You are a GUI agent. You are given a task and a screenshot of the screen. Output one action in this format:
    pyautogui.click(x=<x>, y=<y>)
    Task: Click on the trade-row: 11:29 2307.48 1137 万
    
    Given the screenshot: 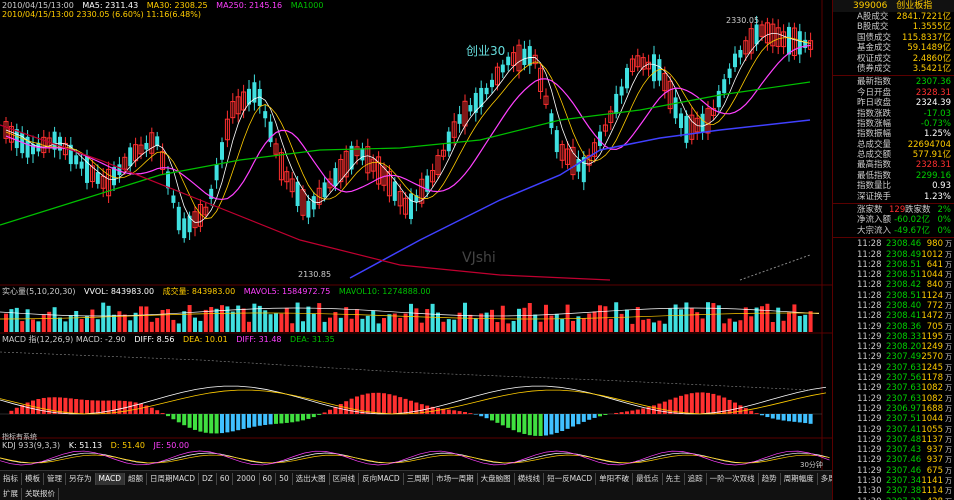 What is the action you would take?
    pyautogui.click(x=893, y=440)
    